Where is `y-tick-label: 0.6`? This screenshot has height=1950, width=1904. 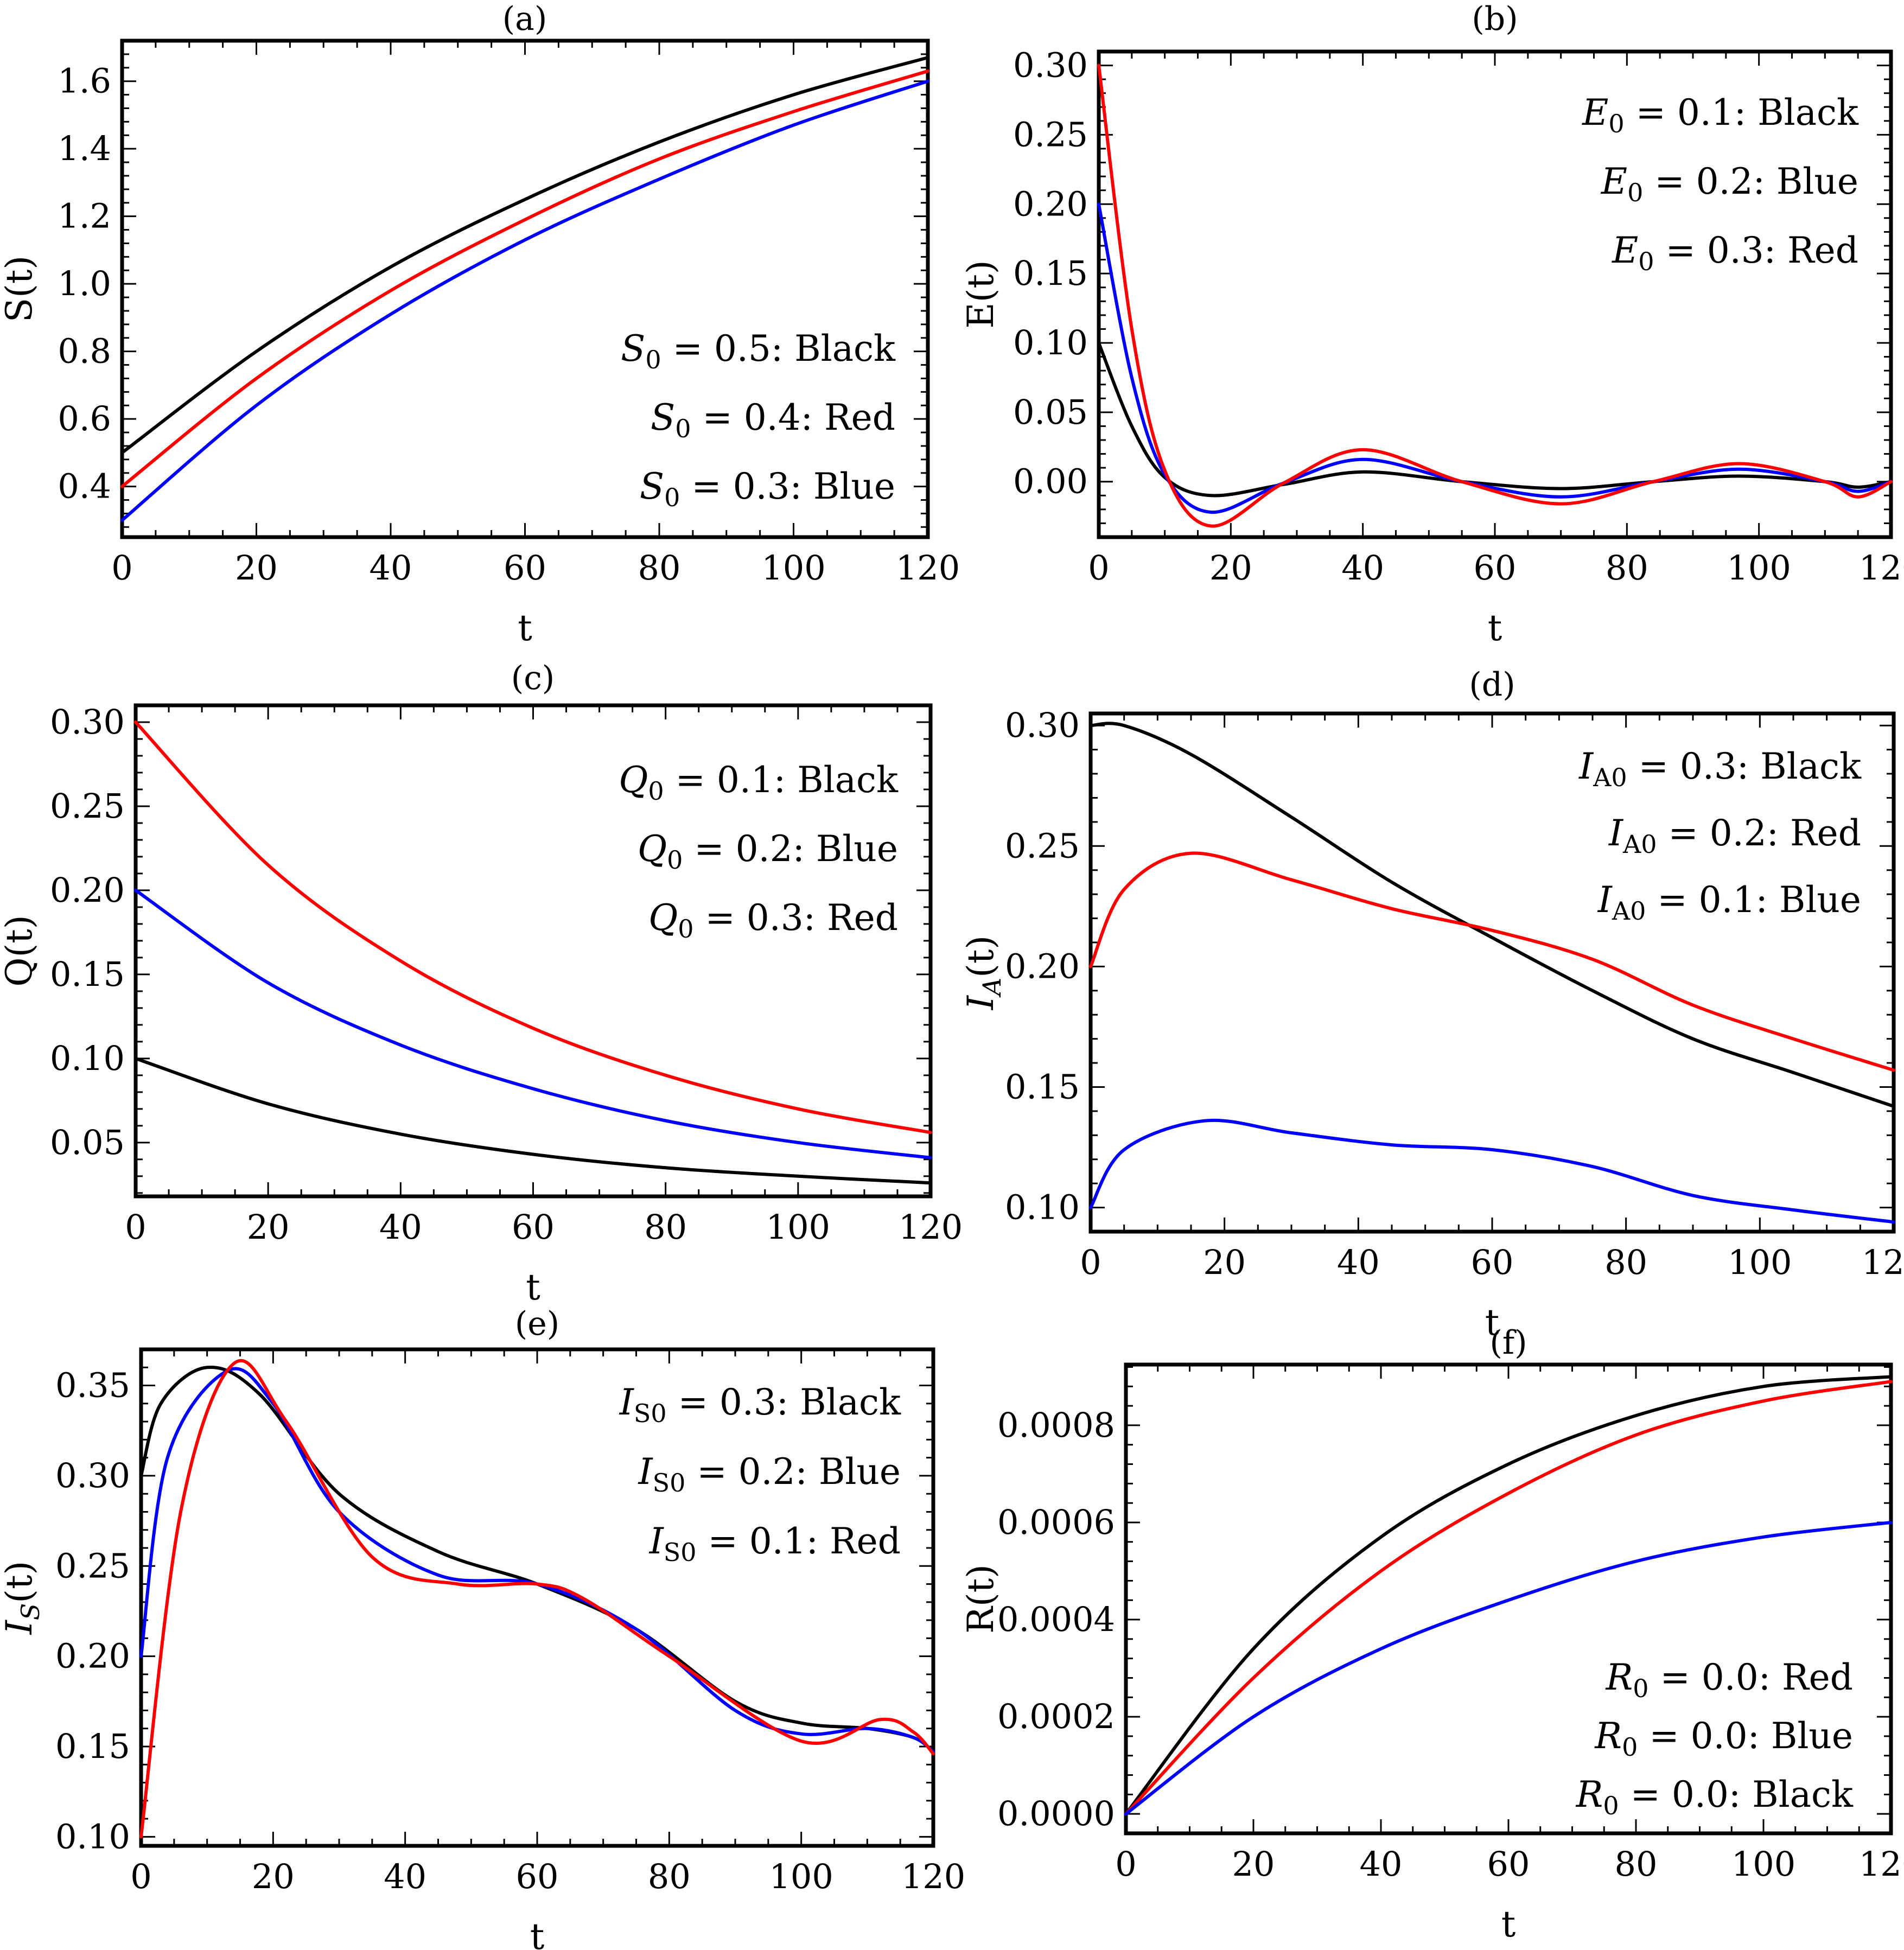
y-tick-label: 0.6 is located at coordinates (84, 418).